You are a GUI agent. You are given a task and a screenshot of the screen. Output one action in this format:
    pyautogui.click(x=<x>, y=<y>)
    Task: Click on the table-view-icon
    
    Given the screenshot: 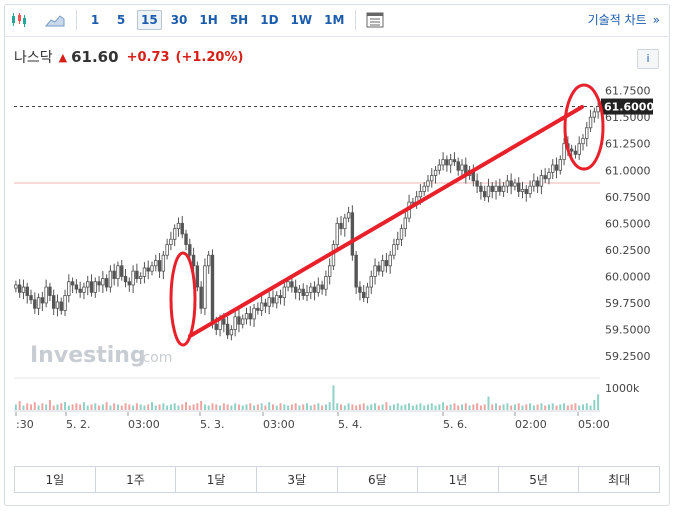 What is the action you would take?
    pyautogui.click(x=375, y=20)
    